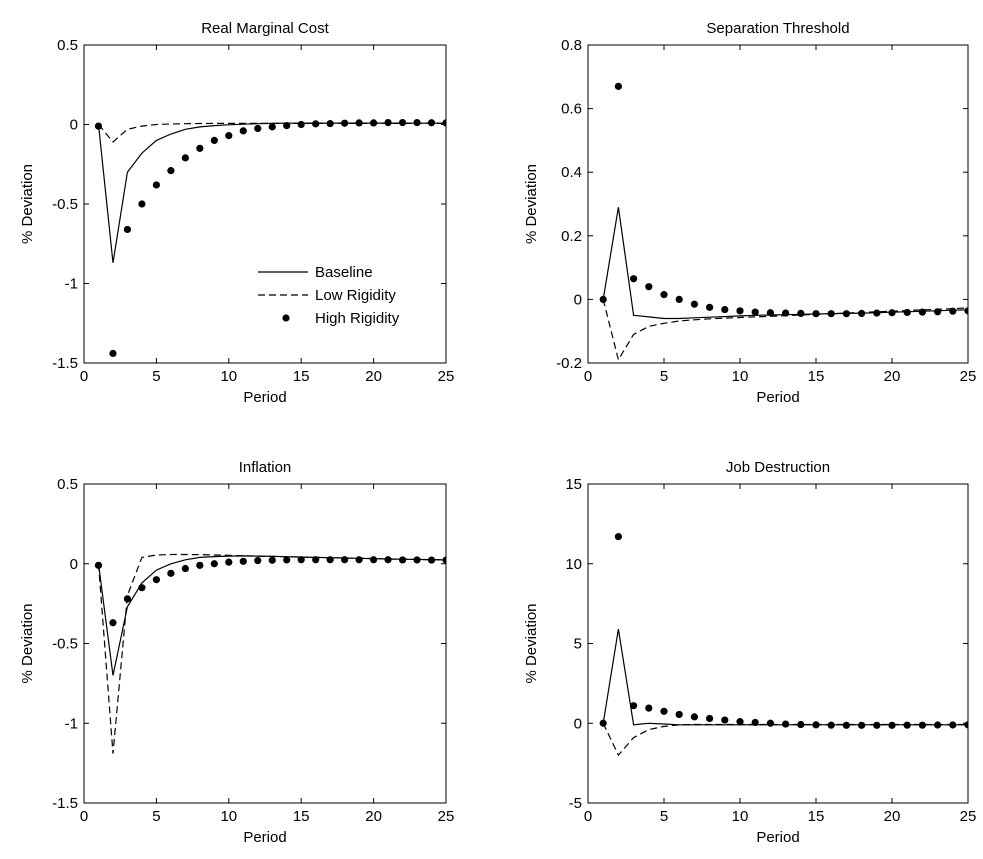  I want to click on low-rigidity-line, so click(785, 740).